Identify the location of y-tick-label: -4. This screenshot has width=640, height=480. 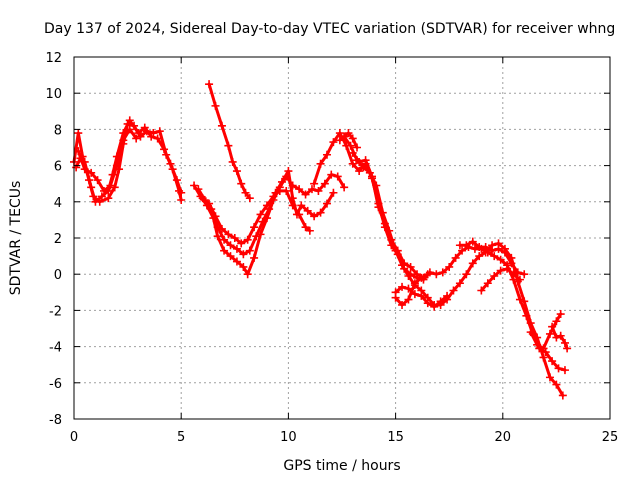
(55, 348).